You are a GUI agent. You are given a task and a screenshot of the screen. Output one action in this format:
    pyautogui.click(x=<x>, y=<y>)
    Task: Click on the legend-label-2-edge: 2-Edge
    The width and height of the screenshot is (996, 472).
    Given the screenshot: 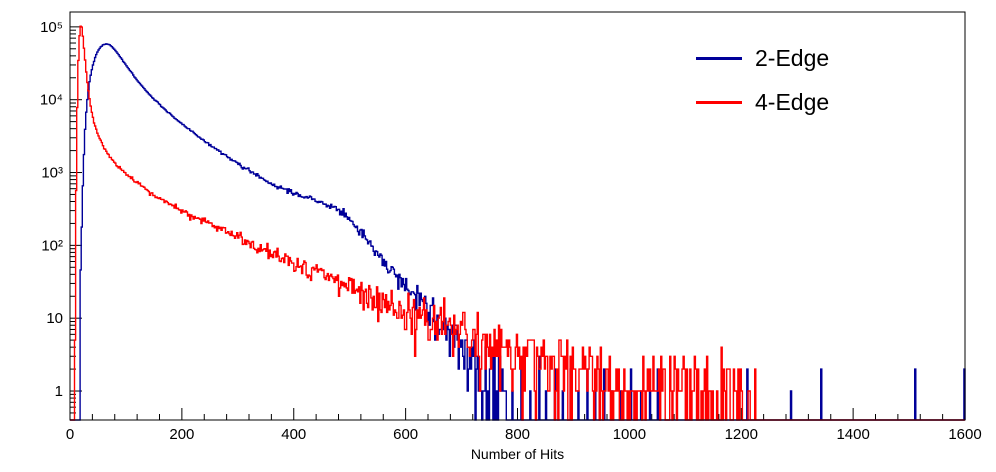 What is the action you would take?
    pyautogui.click(x=792, y=57)
    